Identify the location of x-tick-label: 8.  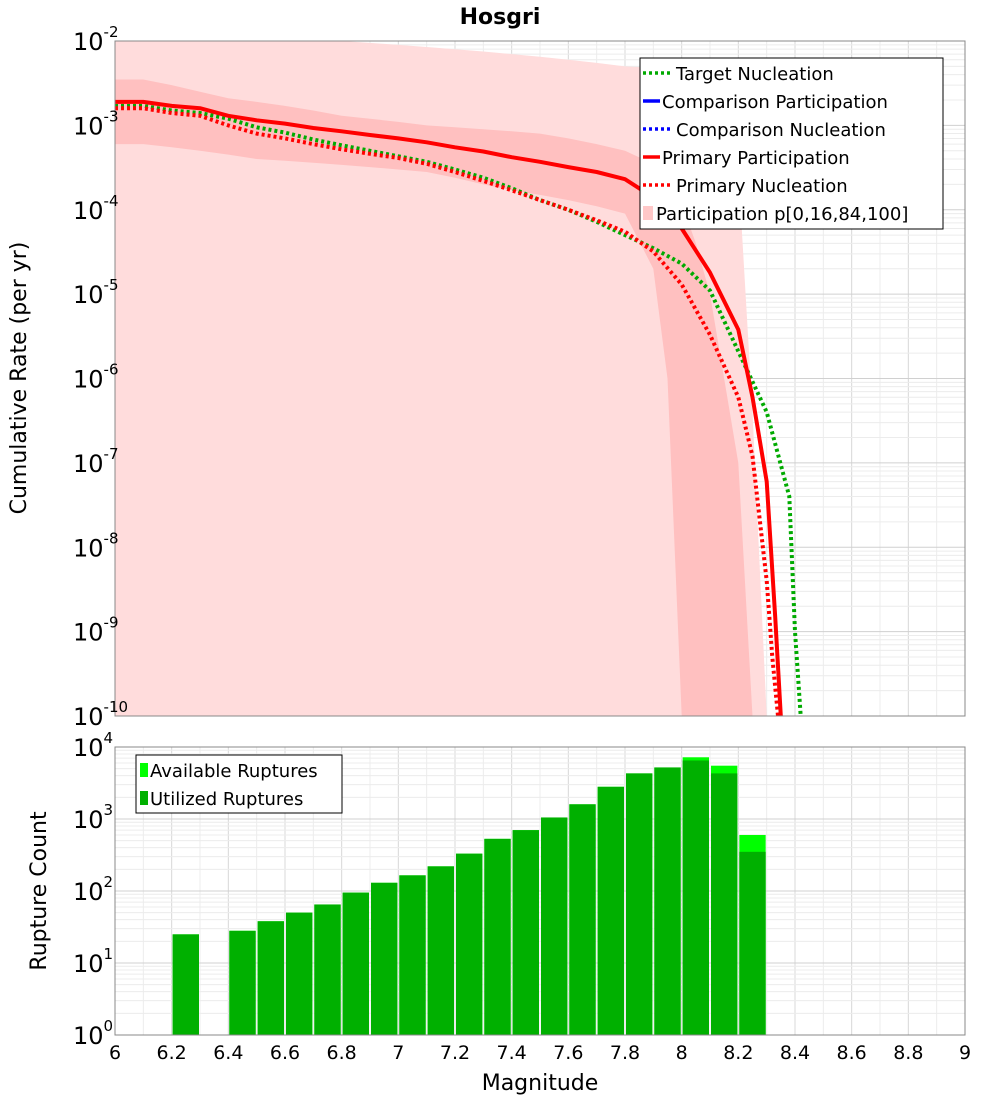
(682, 1053).